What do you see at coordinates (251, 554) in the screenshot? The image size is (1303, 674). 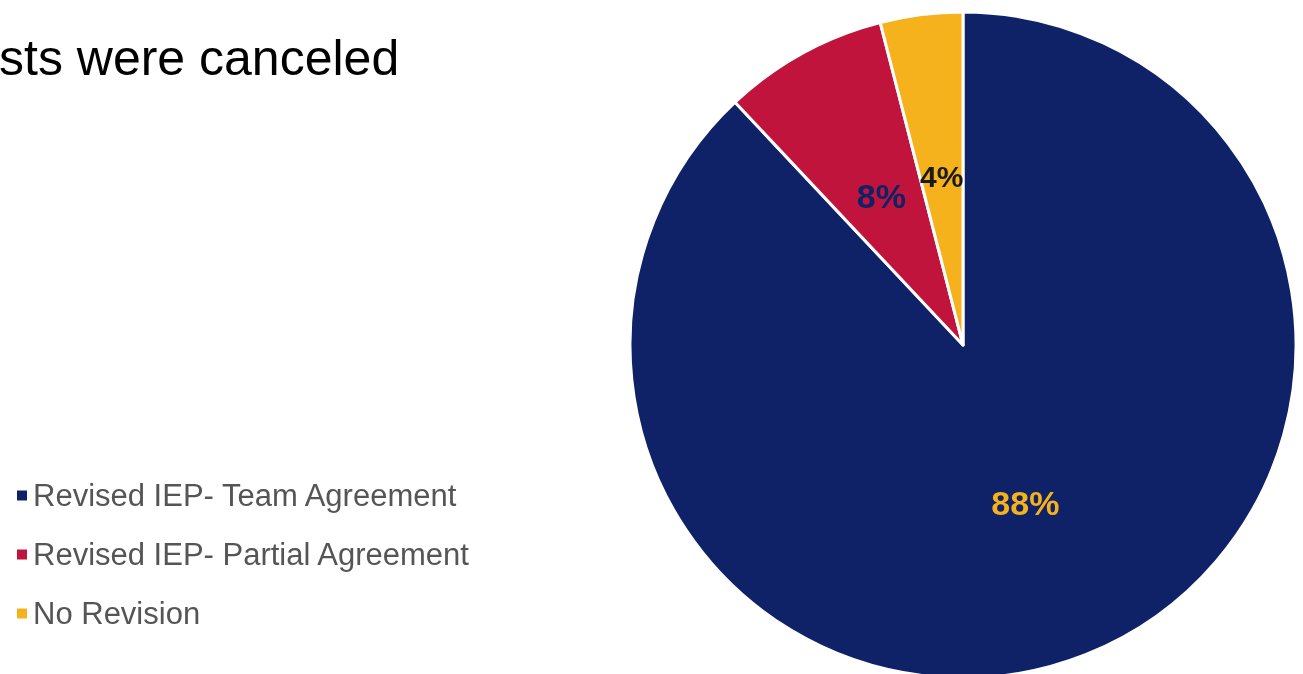 I see `legend-label: Revised IEP- Partial Agreement` at bounding box center [251, 554].